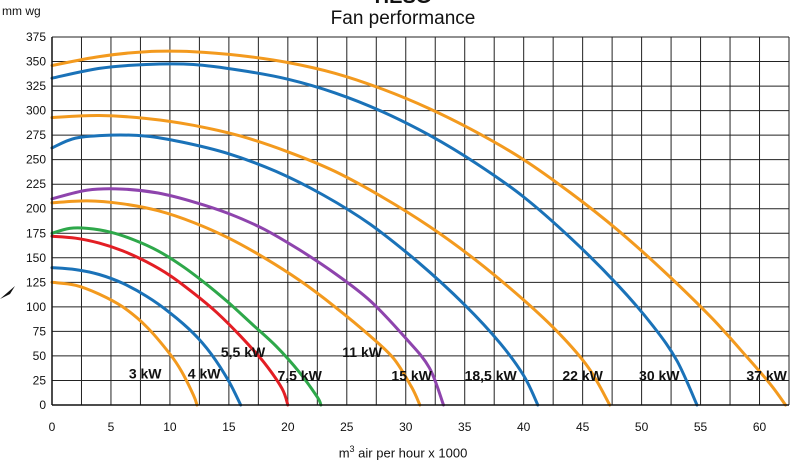 This screenshot has height=466, width=806. I want to click on y-tick-label: 100, so click(36, 307).